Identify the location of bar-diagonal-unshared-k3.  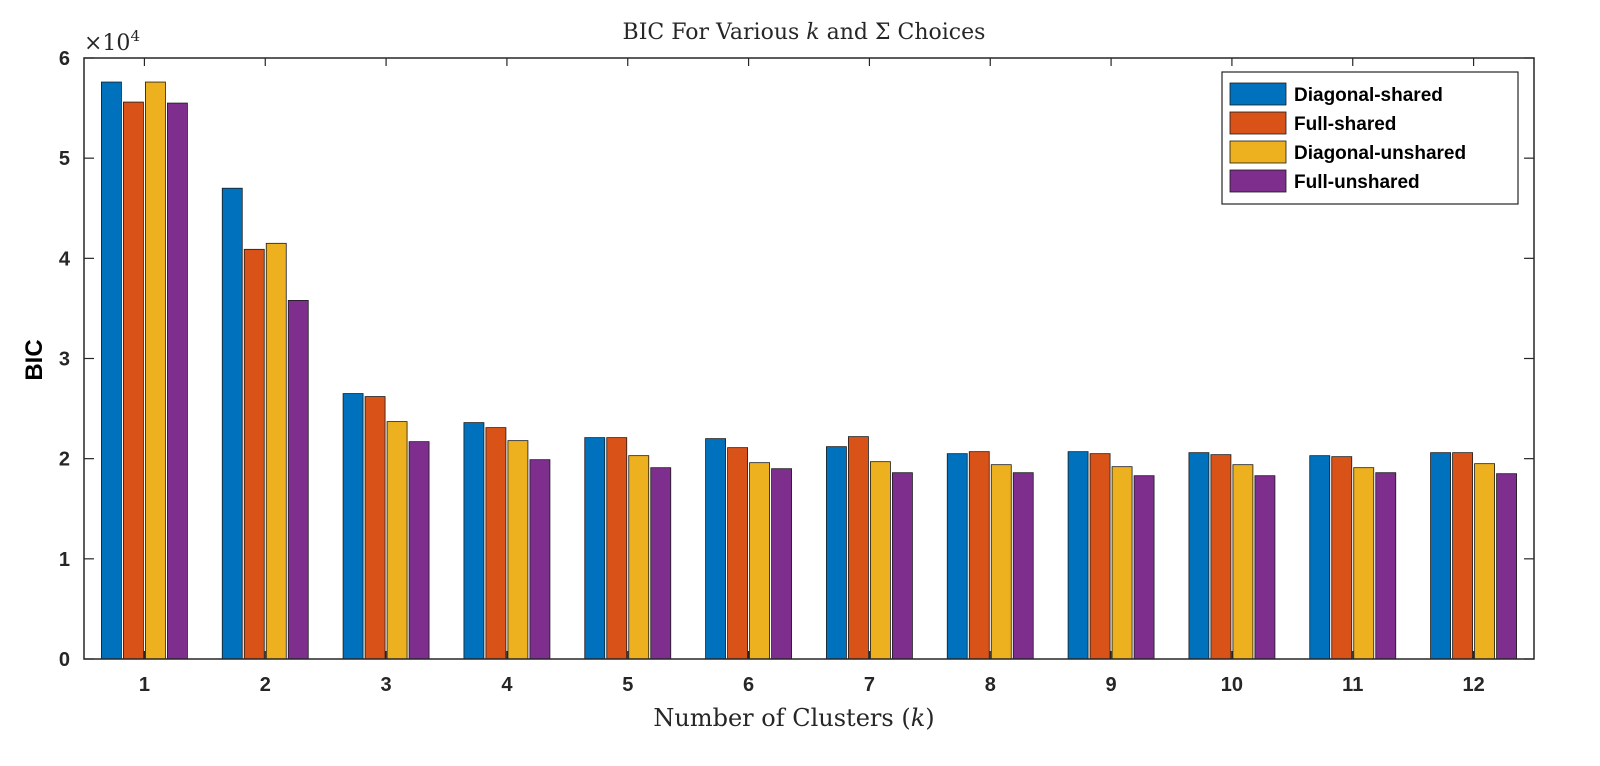
(397, 540).